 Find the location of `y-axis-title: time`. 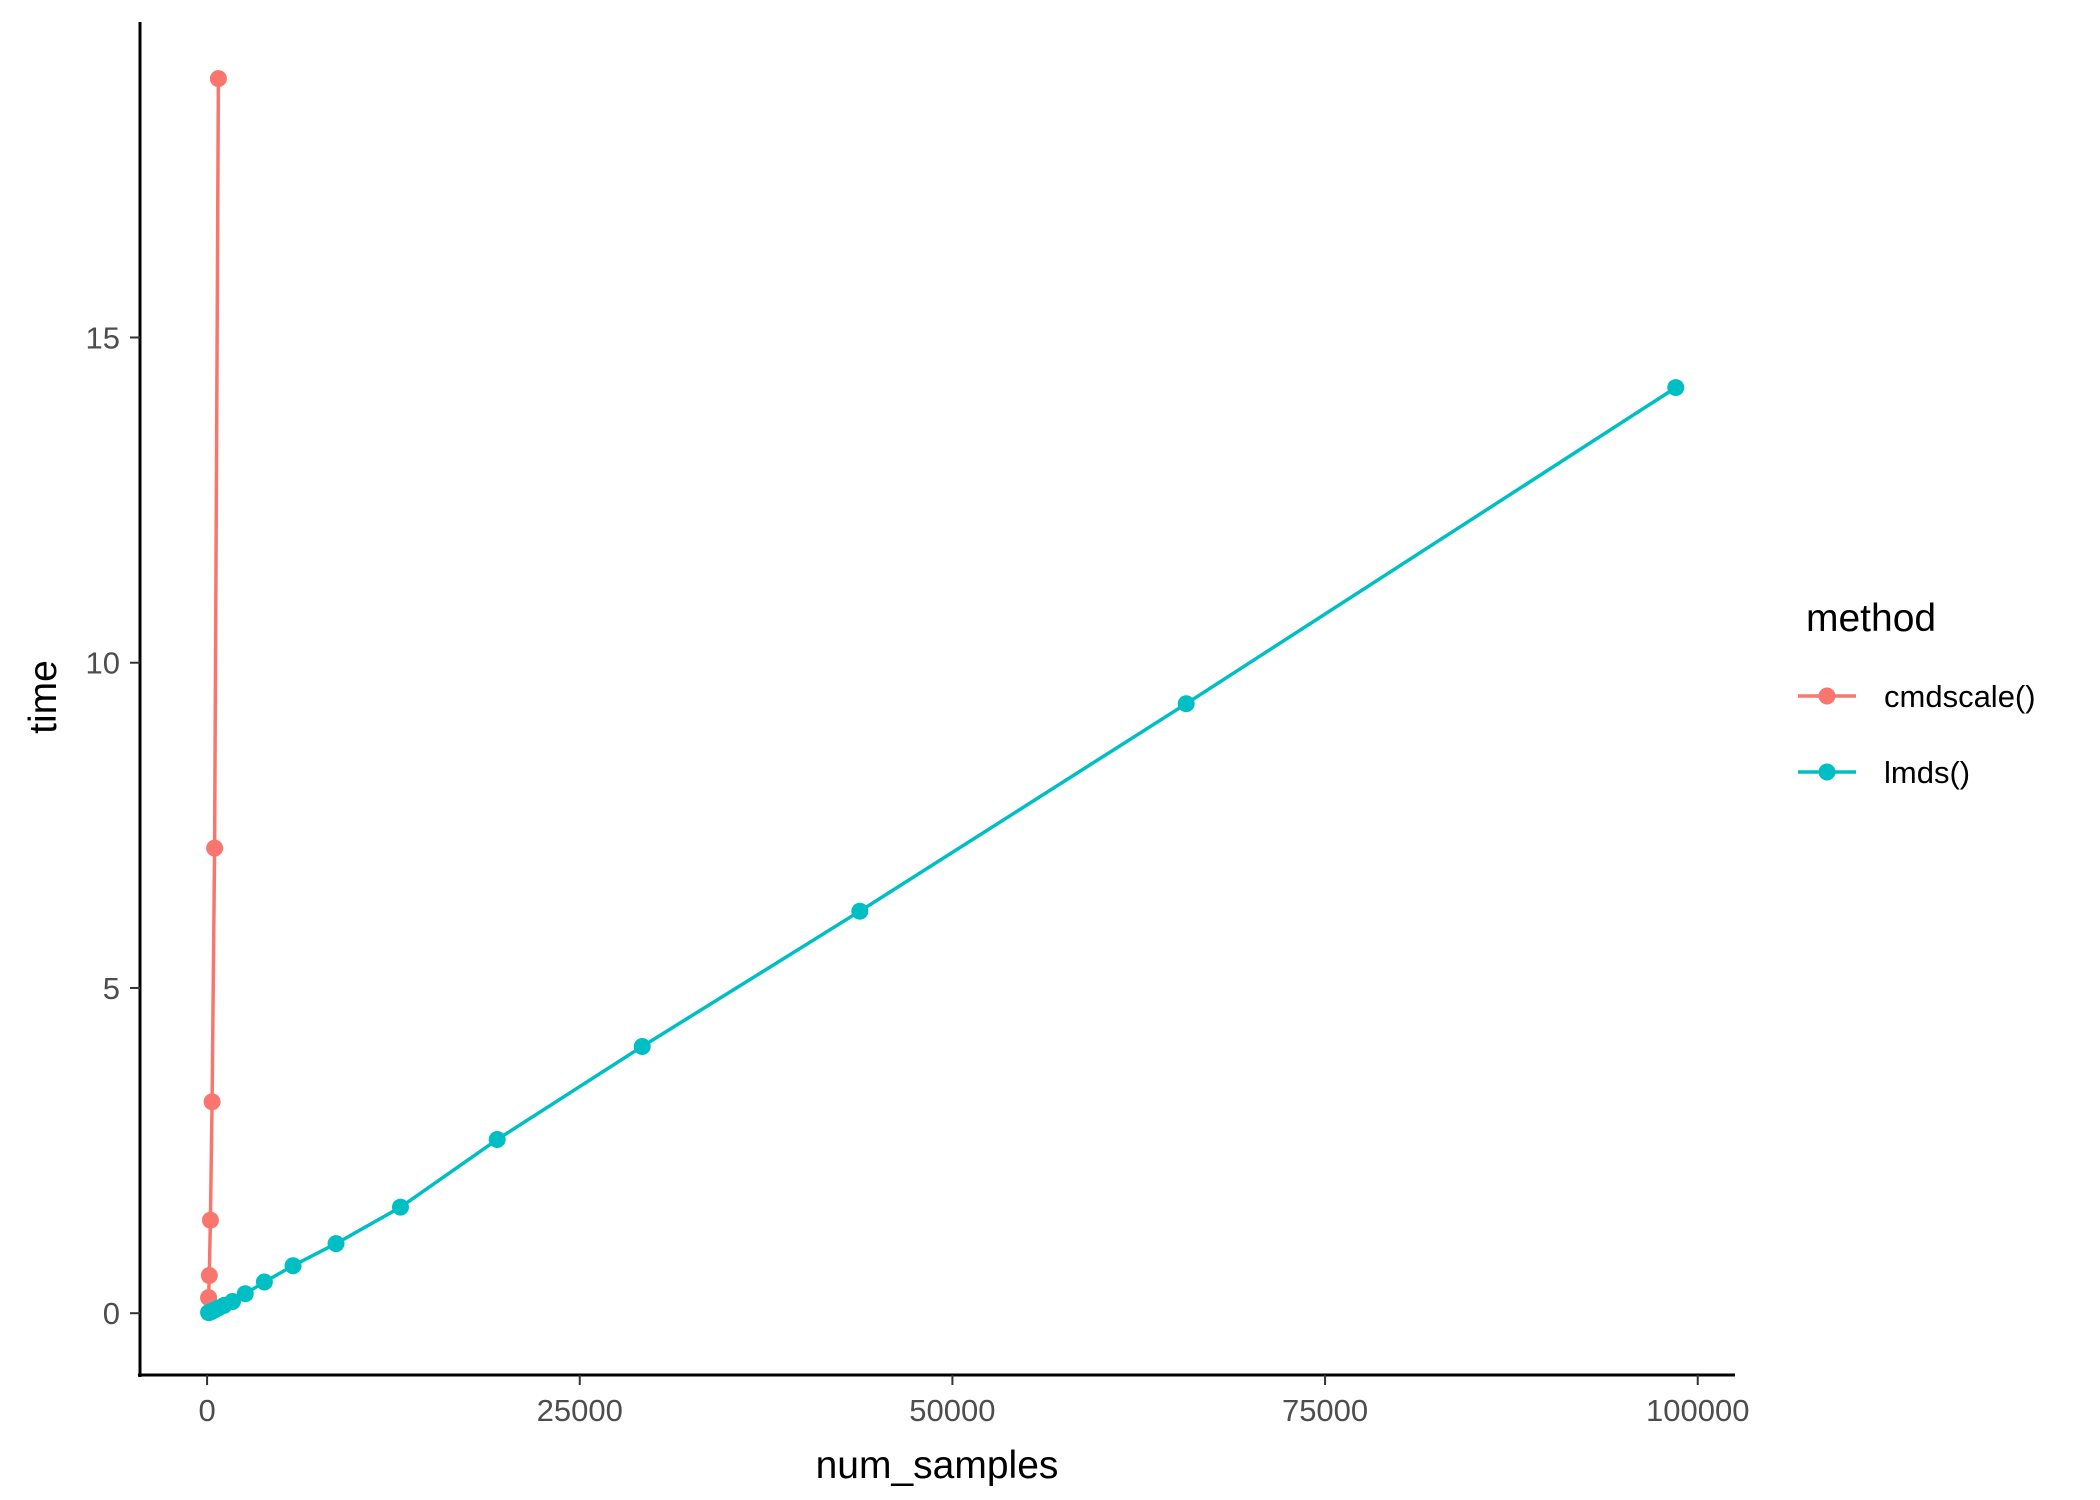

y-axis-title: time is located at coordinates (43, 697).